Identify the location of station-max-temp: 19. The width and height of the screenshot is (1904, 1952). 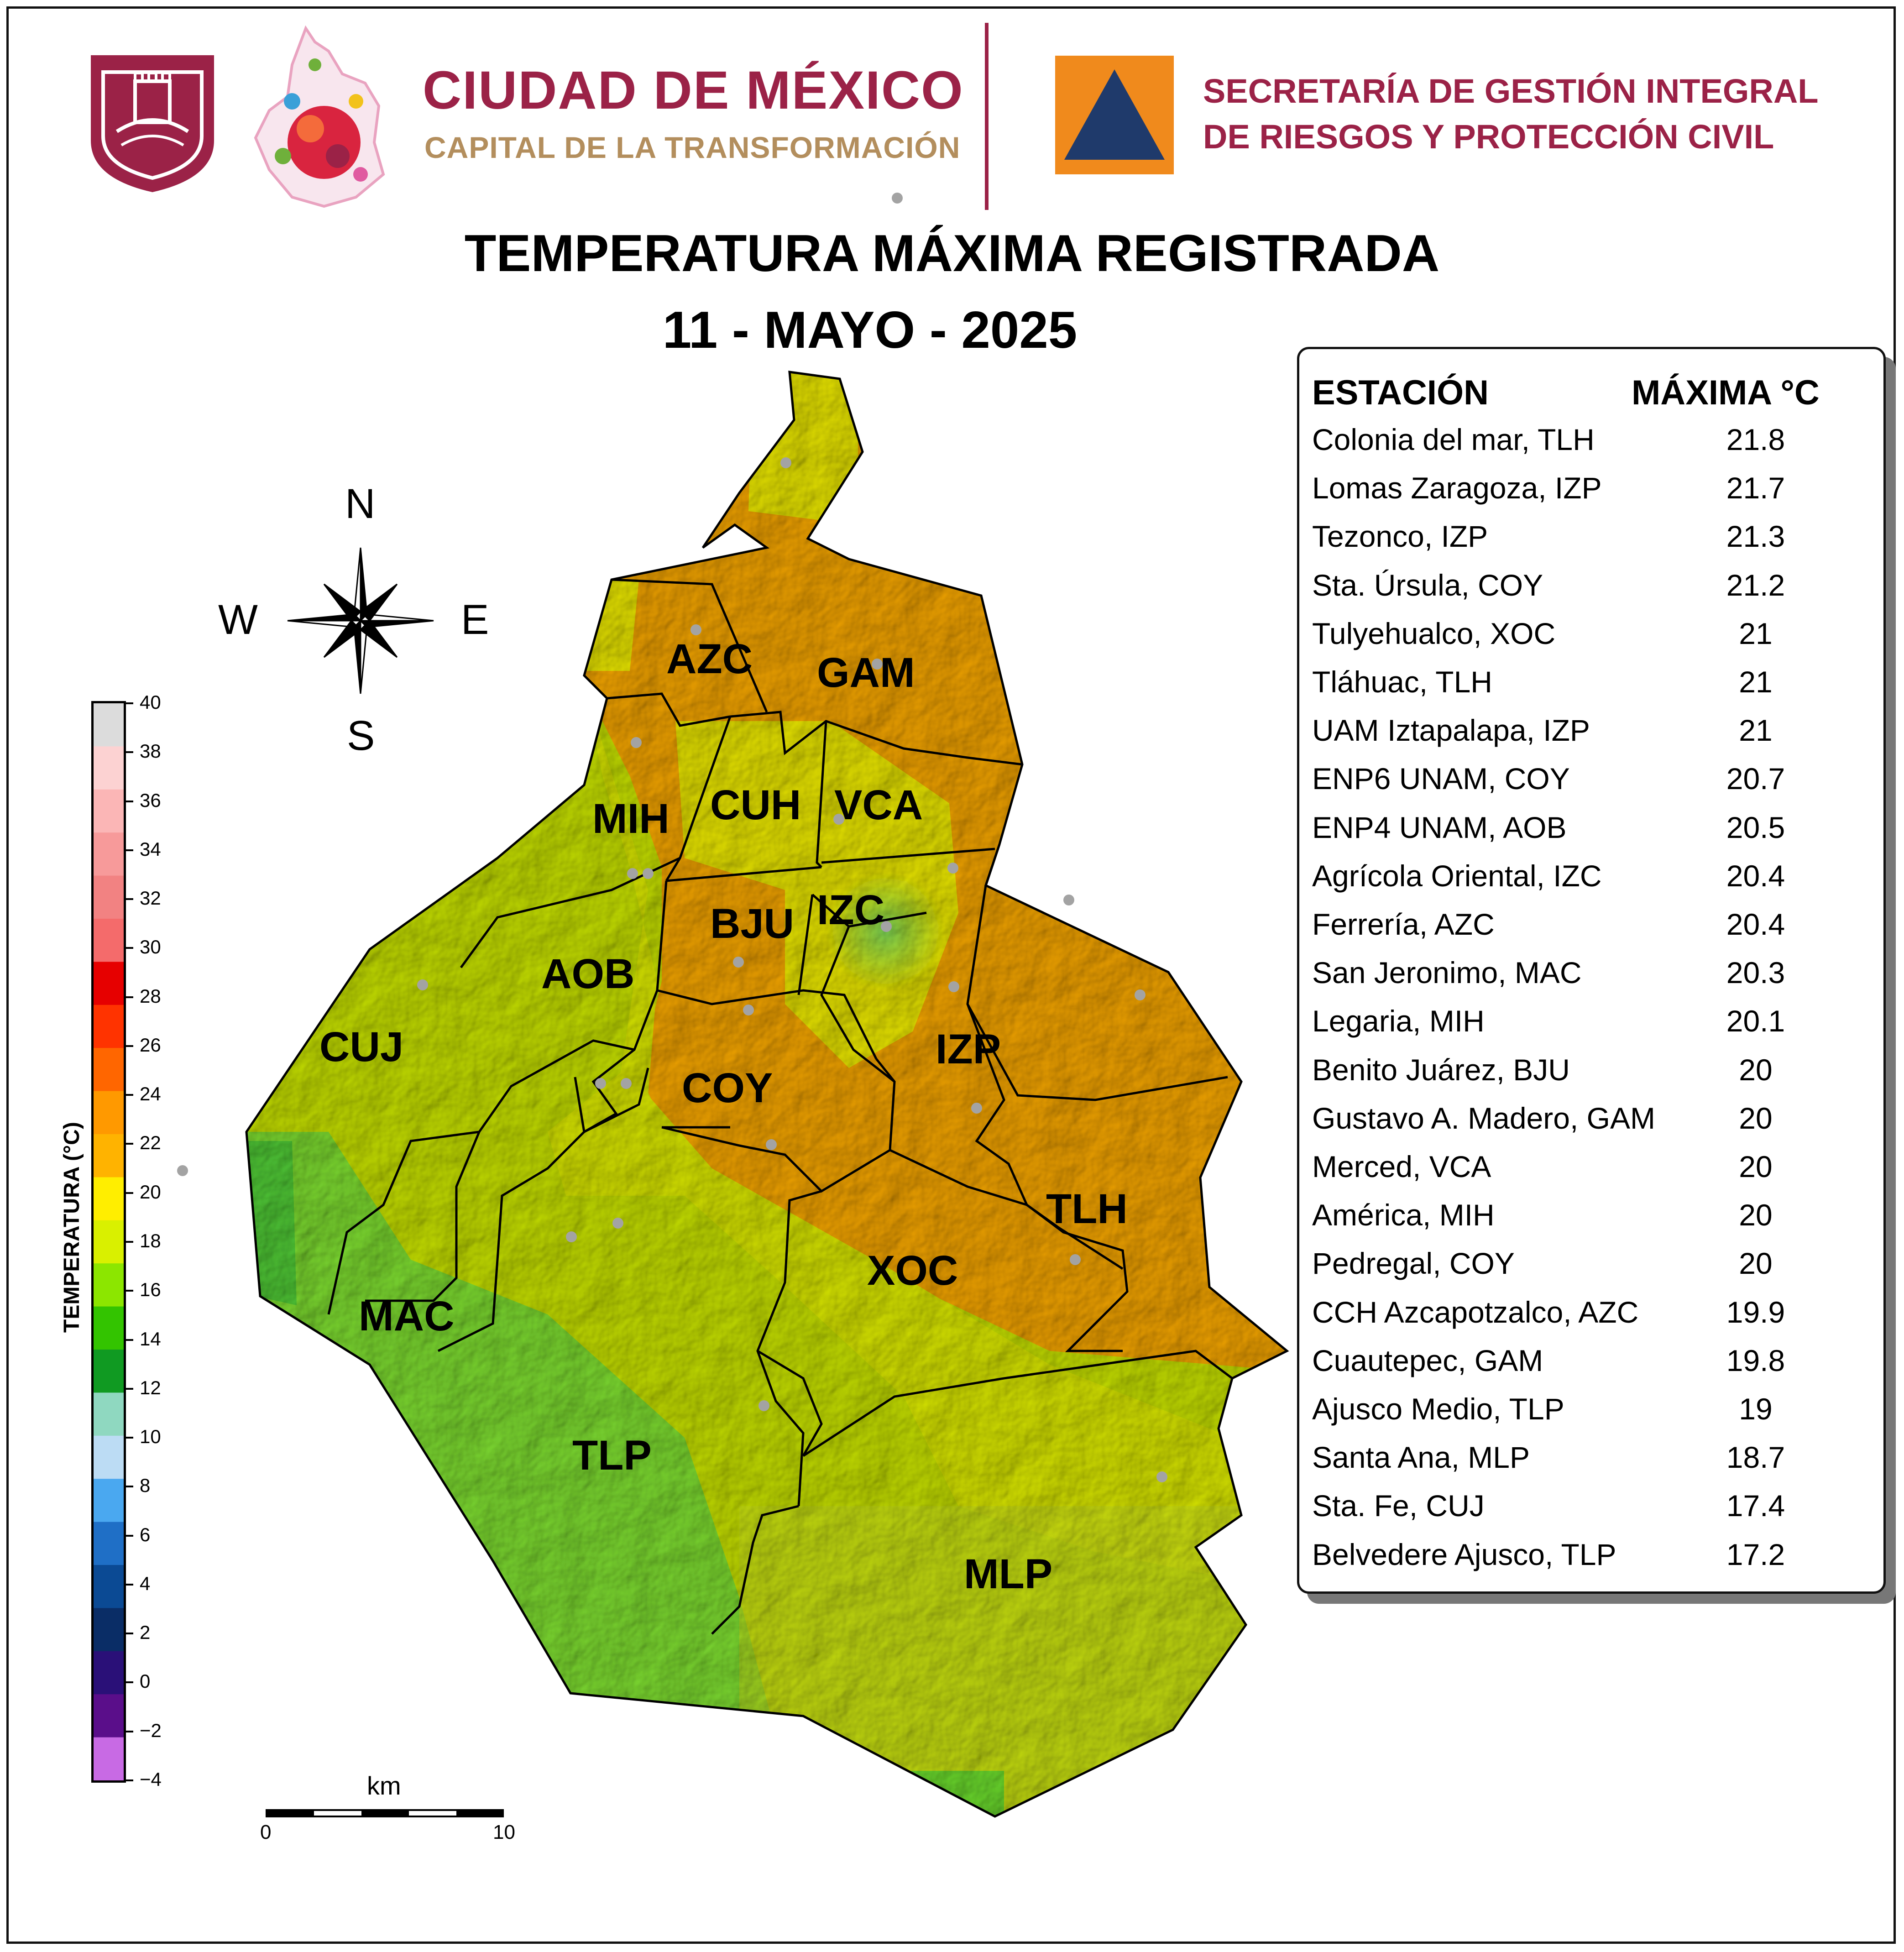
(1756, 1409).